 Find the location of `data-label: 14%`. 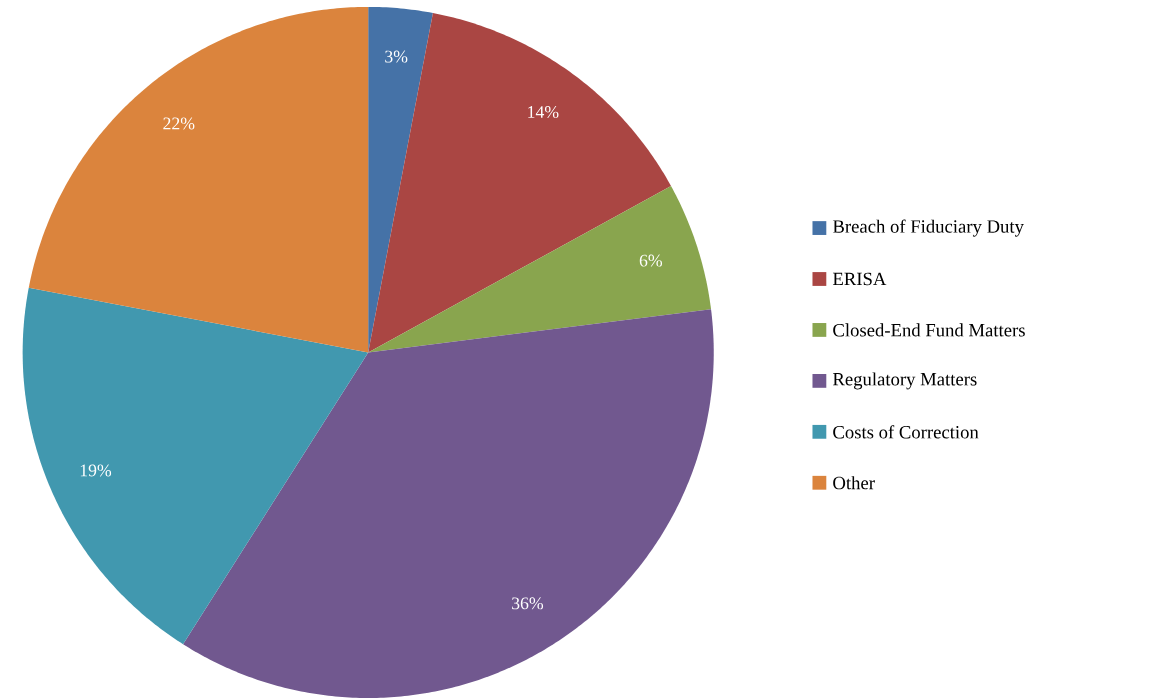

data-label: 14% is located at coordinates (543, 112).